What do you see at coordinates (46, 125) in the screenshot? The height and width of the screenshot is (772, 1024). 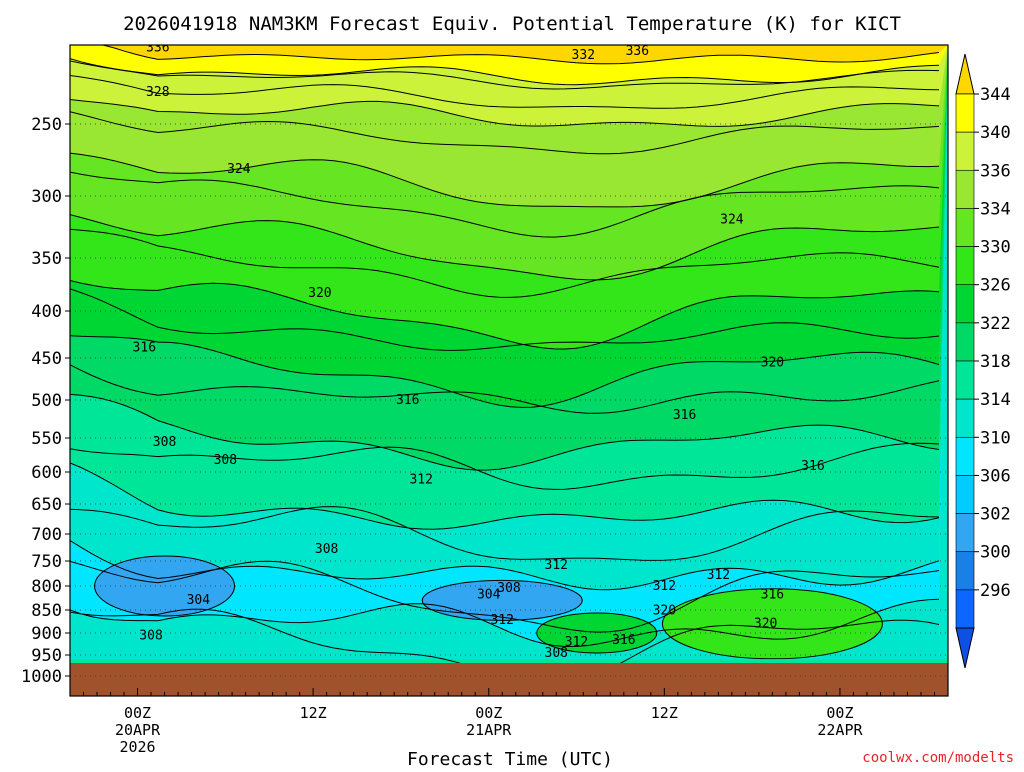 I see `y-tick-label: 250` at bounding box center [46, 125].